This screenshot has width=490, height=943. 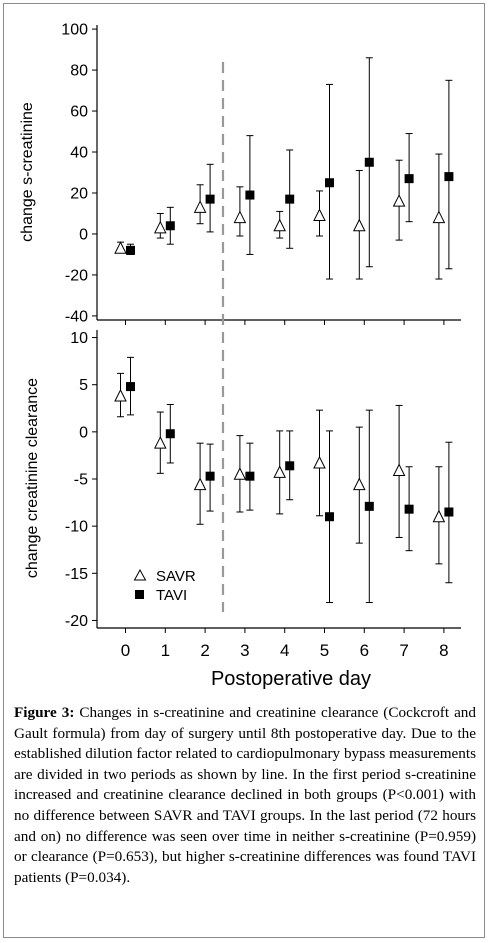 I want to click on legend-savr-label: SAVR, so click(x=176, y=576).